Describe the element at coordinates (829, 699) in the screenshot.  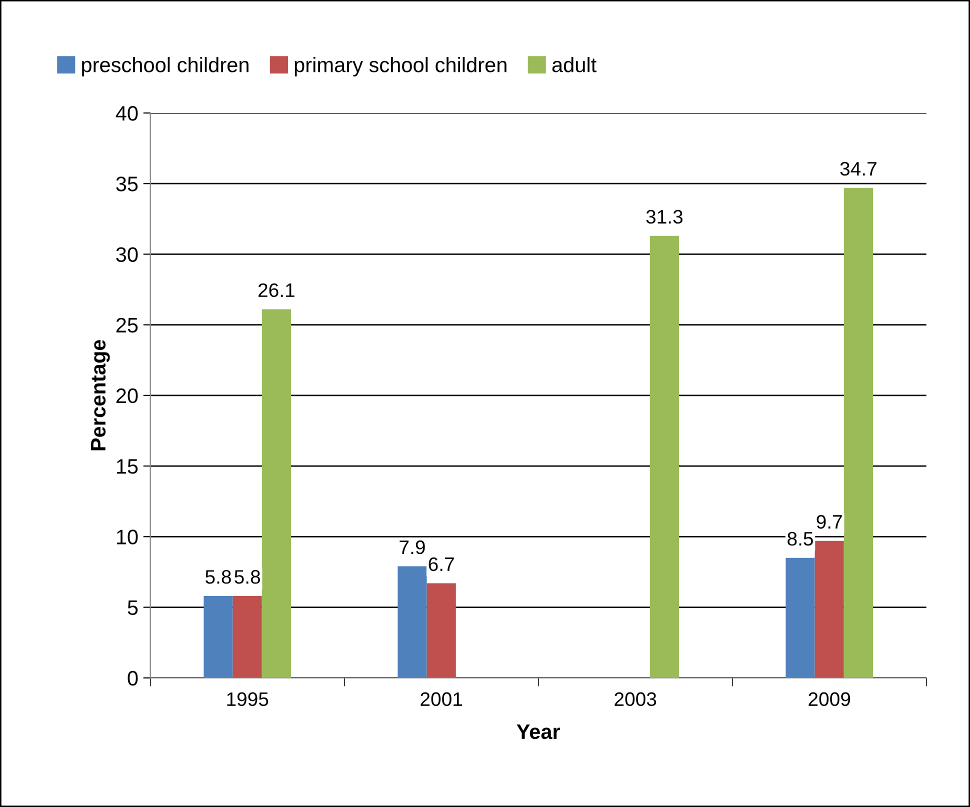
I see `x-tick-label: 2009` at that location.